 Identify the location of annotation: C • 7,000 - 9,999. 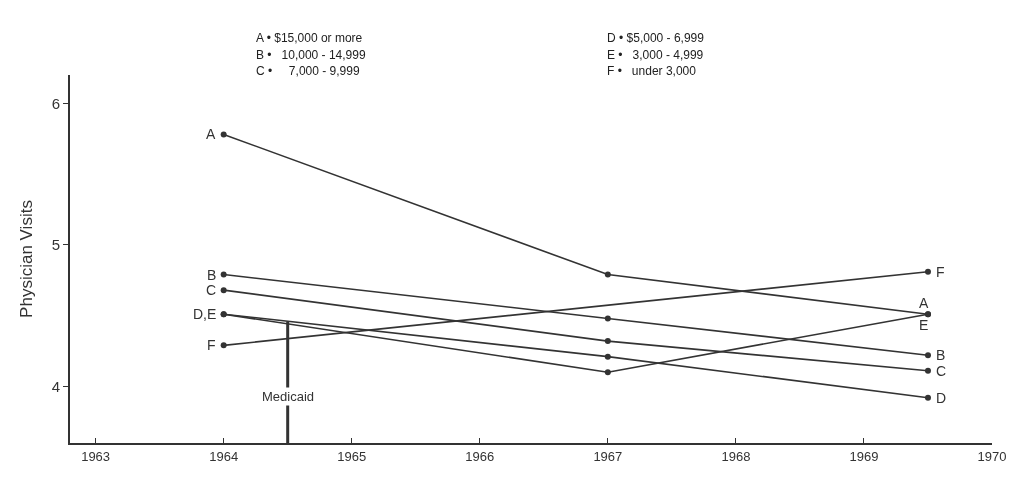
(308, 71).